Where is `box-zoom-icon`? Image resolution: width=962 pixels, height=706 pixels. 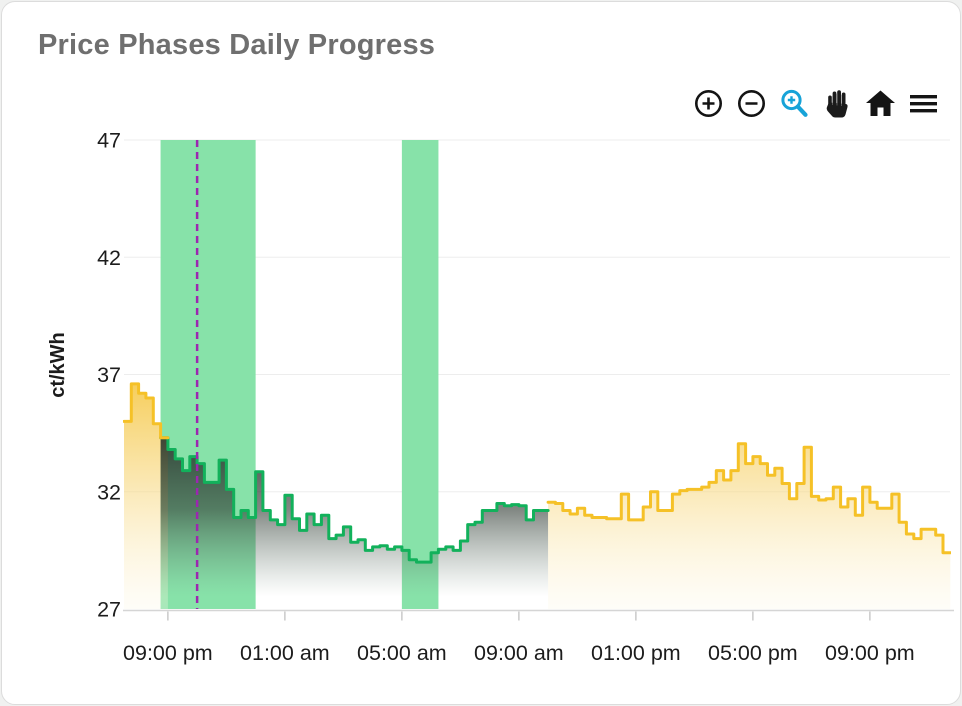
box-zoom-icon is located at coordinates (794, 103).